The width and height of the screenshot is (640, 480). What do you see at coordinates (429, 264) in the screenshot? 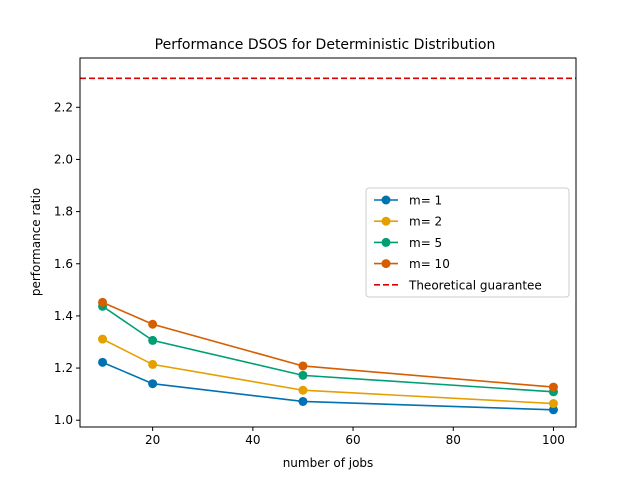
I see `legend-label: m= 10` at bounding box center [429, 264].